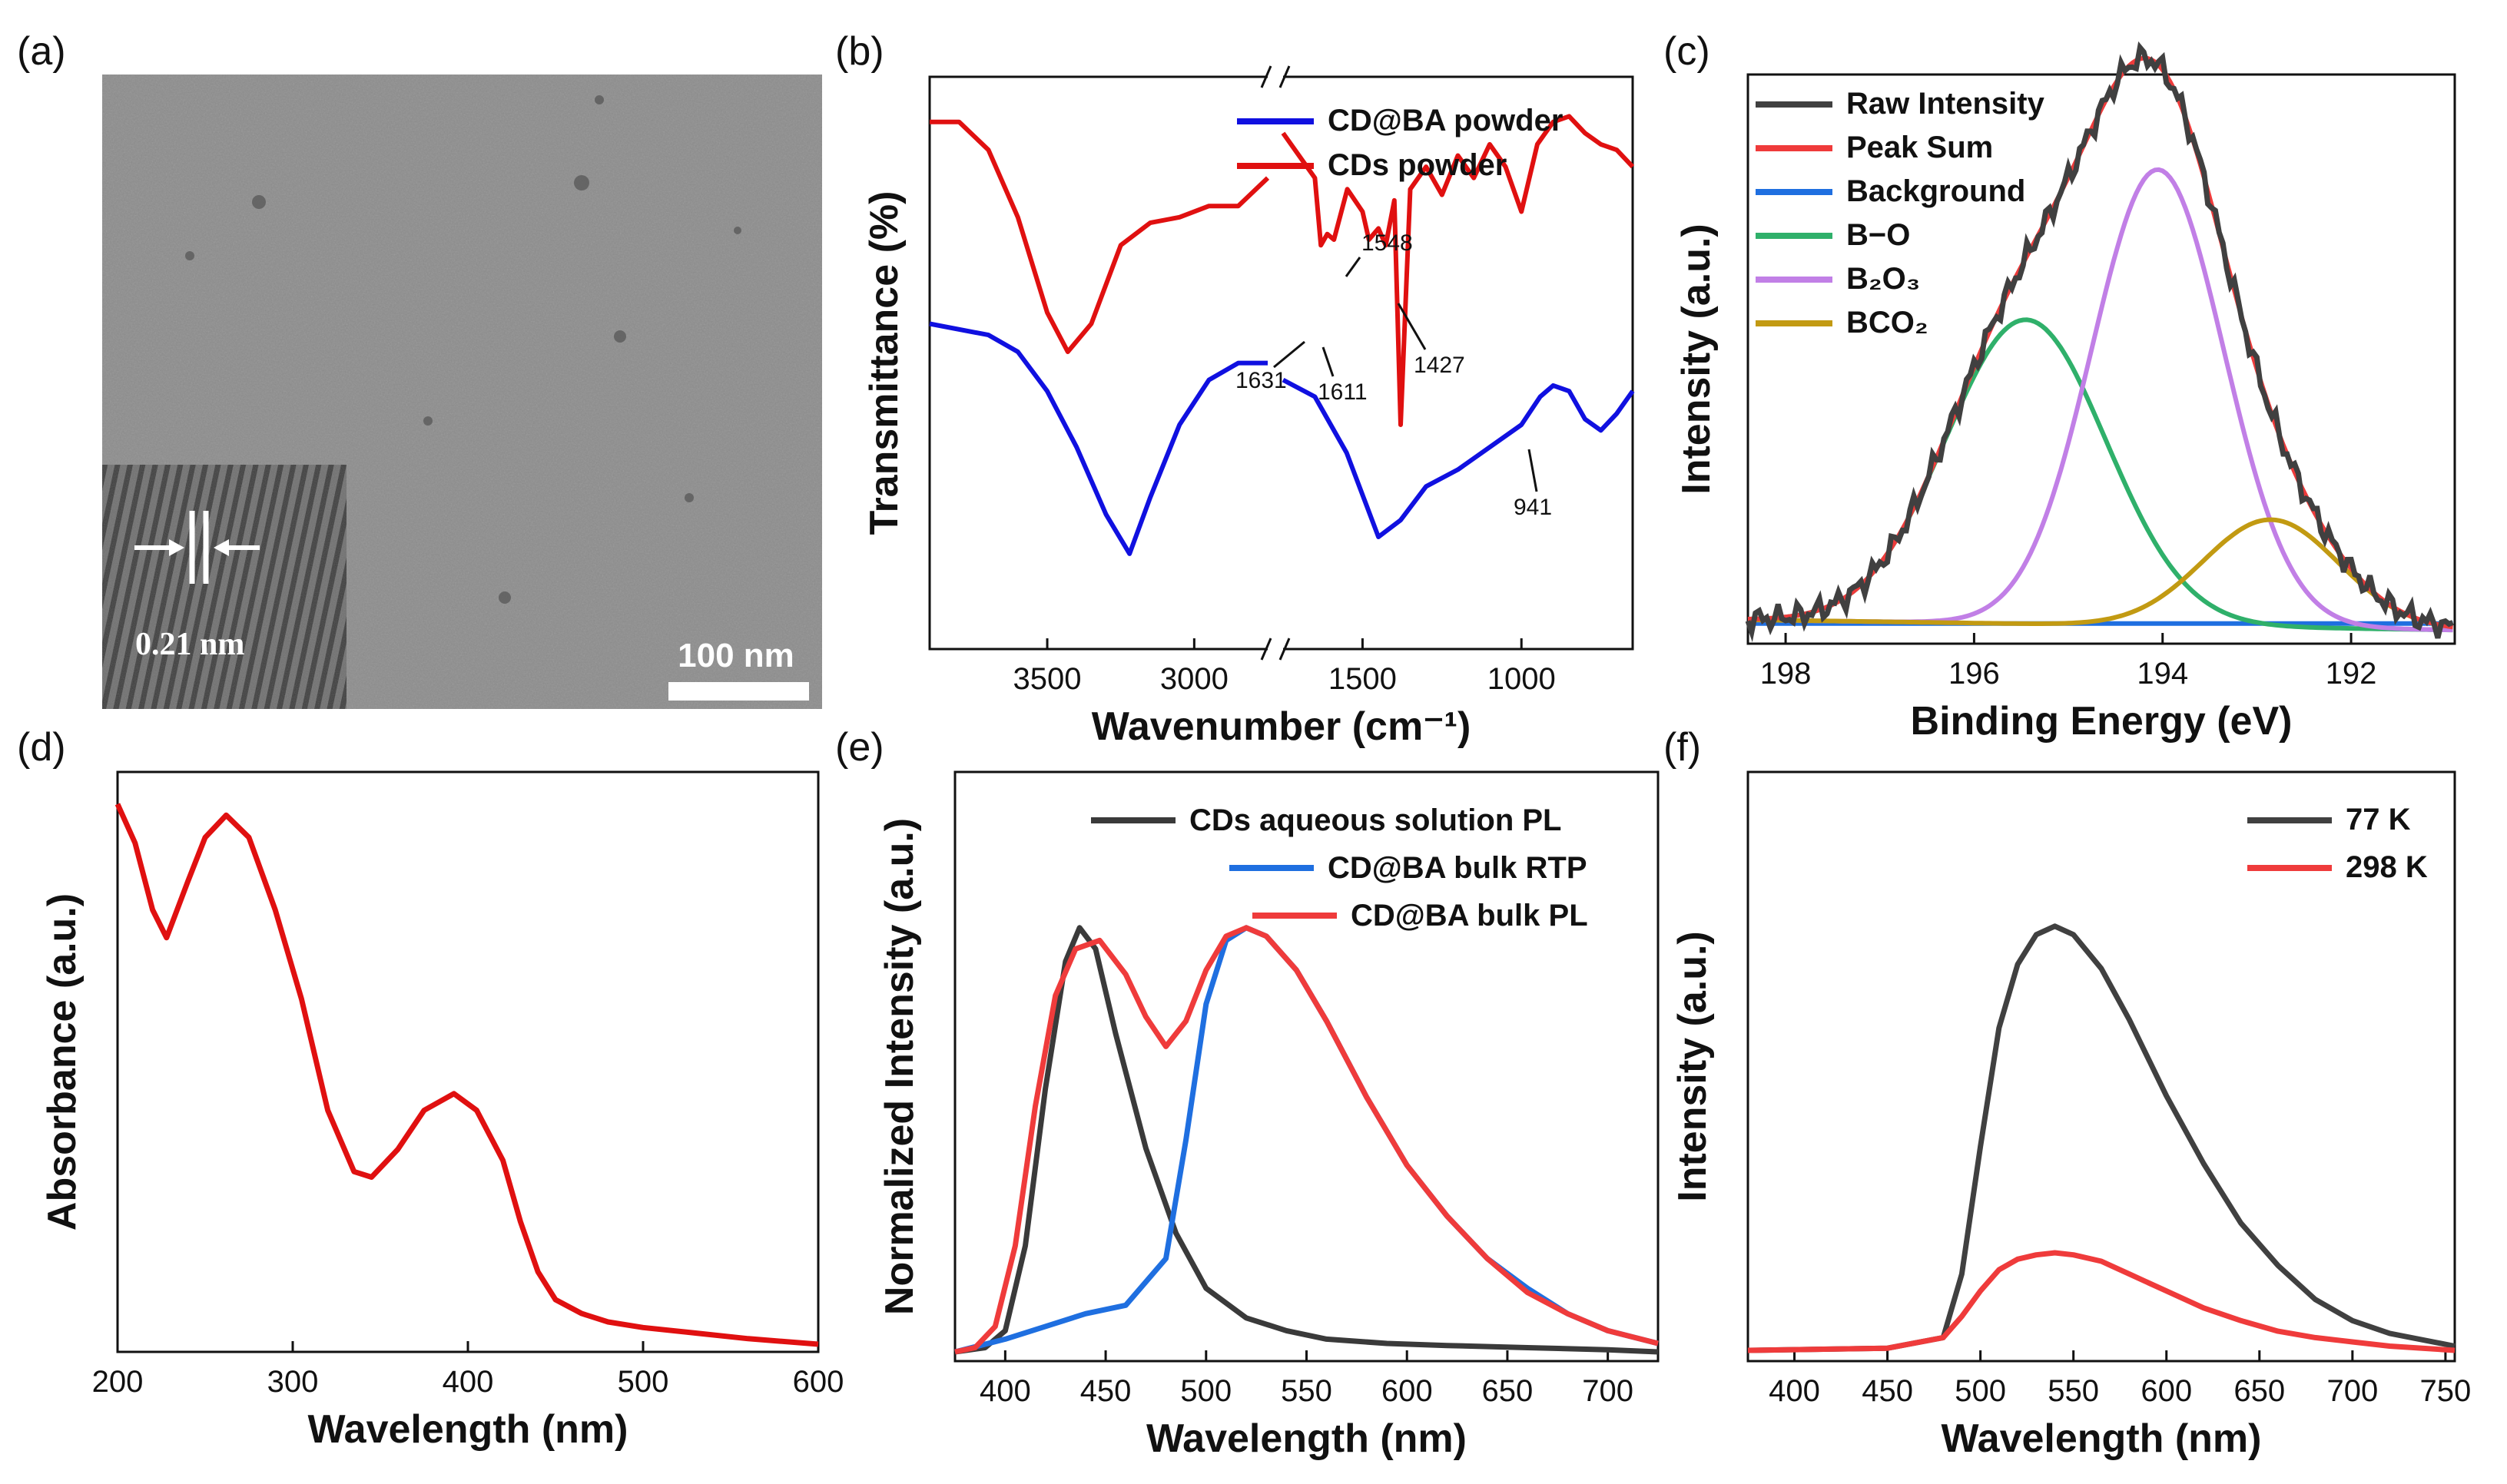 The height and width of the screenshot is (1484, 2507). I want to click on panel-e-label: (e), so click(859, 747).